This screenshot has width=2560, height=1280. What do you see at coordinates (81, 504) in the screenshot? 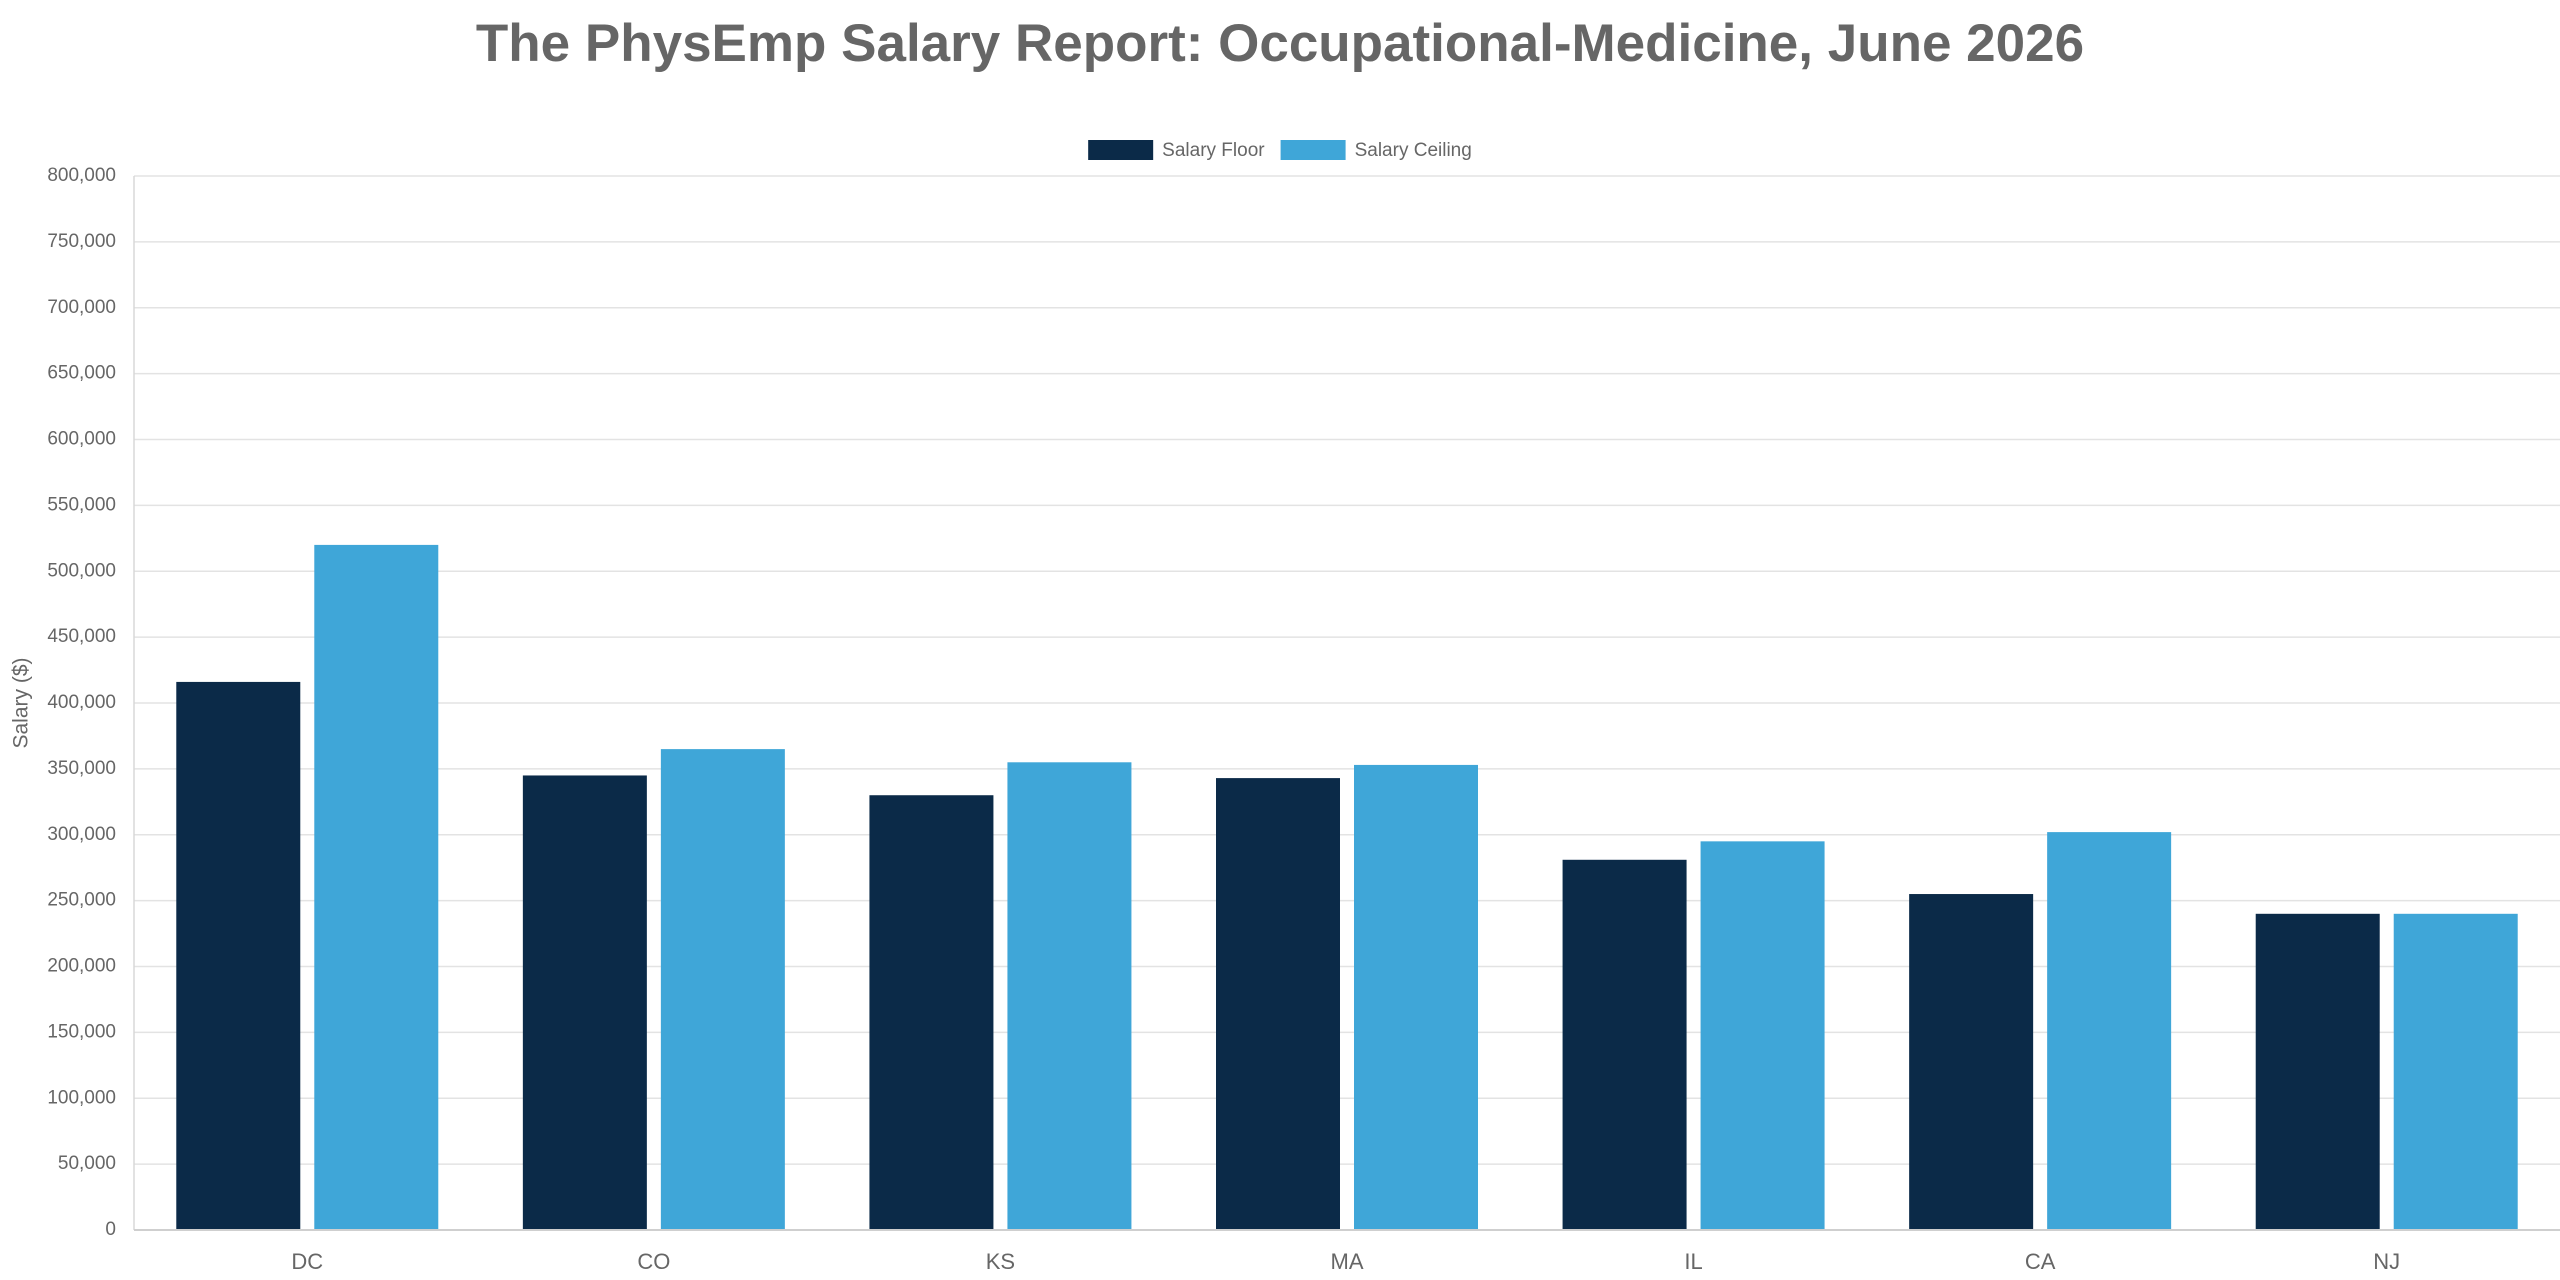
I see `y-tick-label: 550,000` at bounding box center [81, 504].